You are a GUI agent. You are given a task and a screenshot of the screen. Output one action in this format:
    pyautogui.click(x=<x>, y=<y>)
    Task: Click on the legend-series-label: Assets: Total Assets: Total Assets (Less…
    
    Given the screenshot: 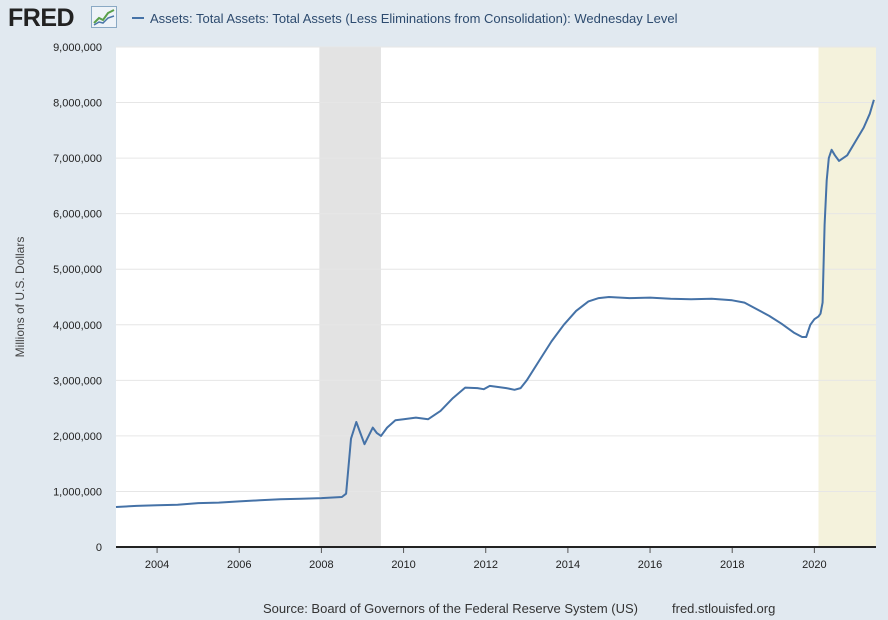 What is the action you would take?
    pyautogui.click(x=414, y=18)
    